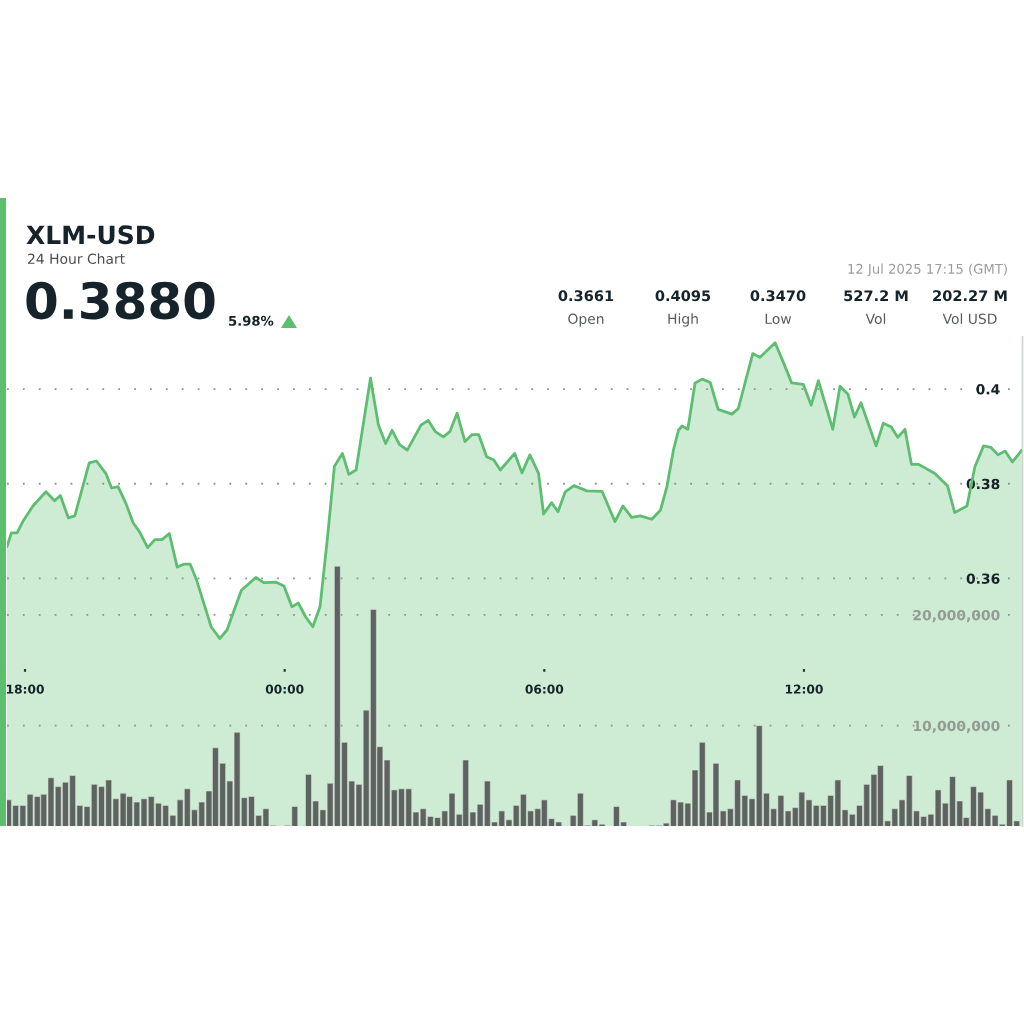 The height and width of the screenshot is (1024, 1024). What do you see at coordinates (251, 320) in the screenshot?
I see `text: 5.98%` at bounding box center [251, 320].